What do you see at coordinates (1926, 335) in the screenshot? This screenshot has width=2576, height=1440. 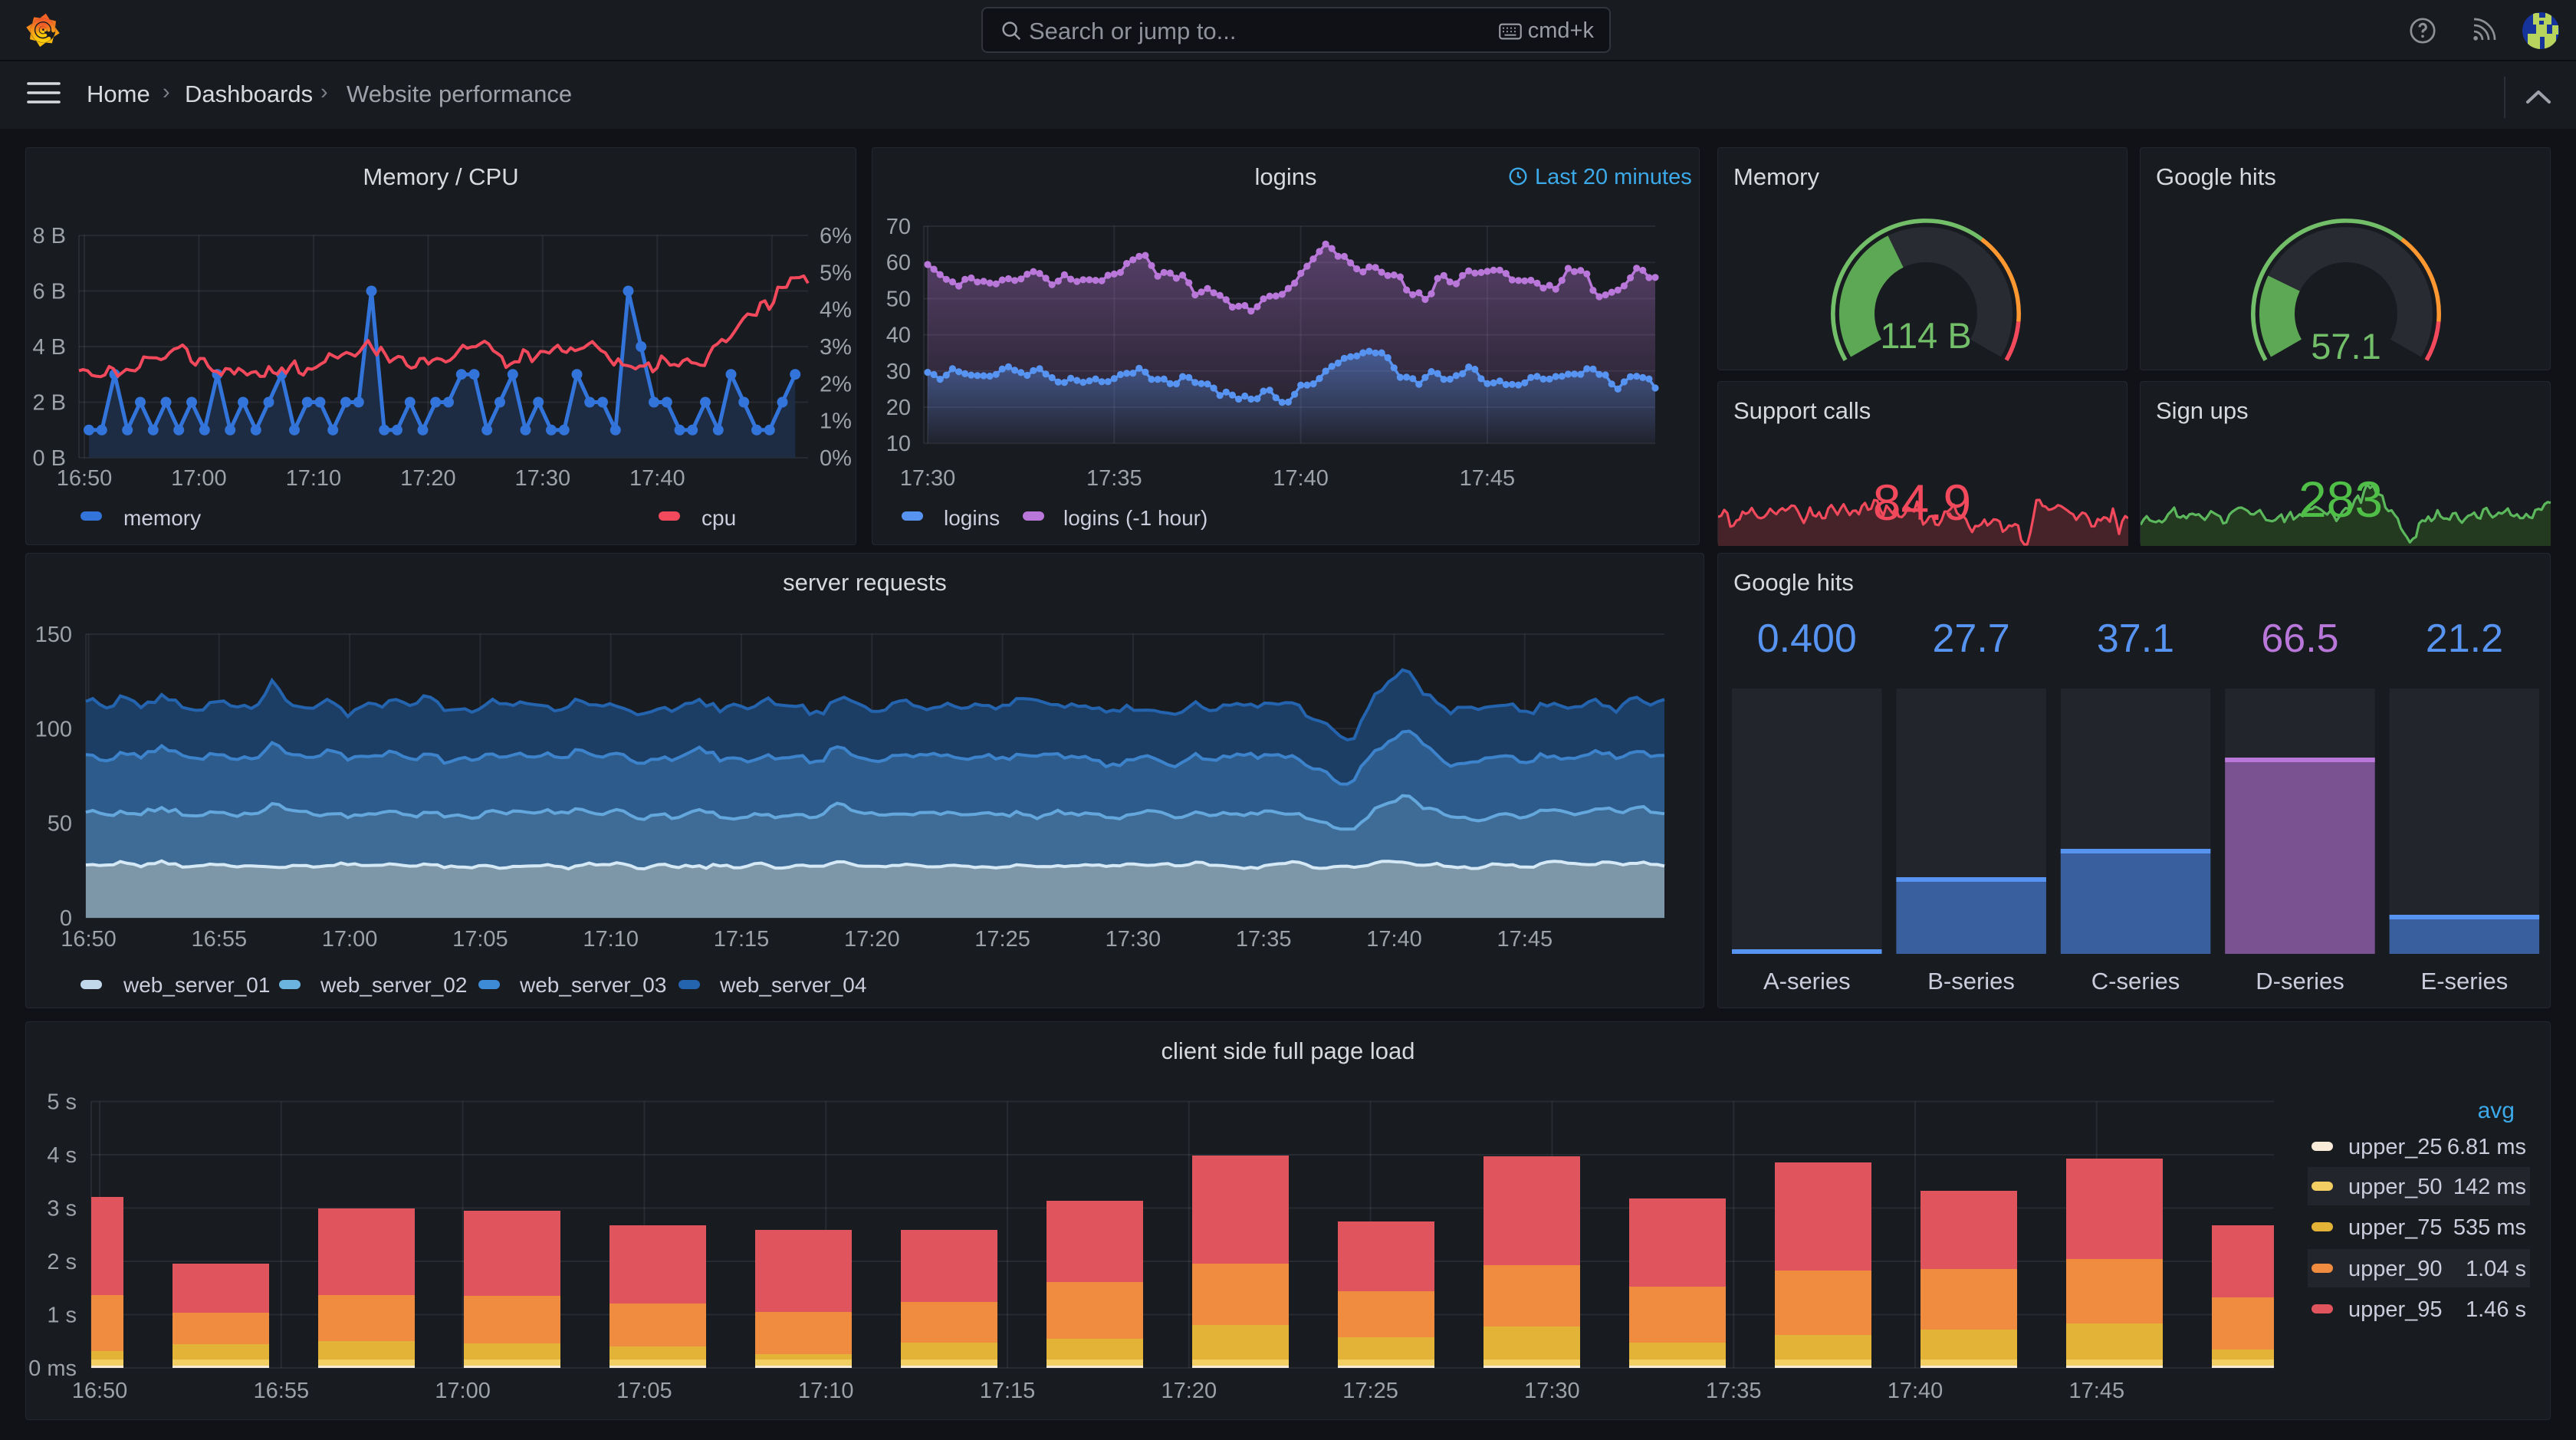 I see `svg-text: 114 B` at bounding box center [1926, 335].